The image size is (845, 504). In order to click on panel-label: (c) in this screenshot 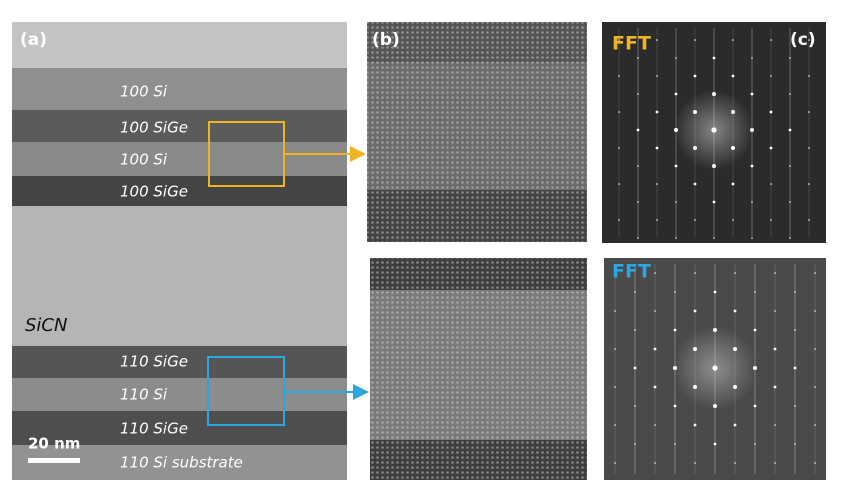, I will do `click(803, 40)`.